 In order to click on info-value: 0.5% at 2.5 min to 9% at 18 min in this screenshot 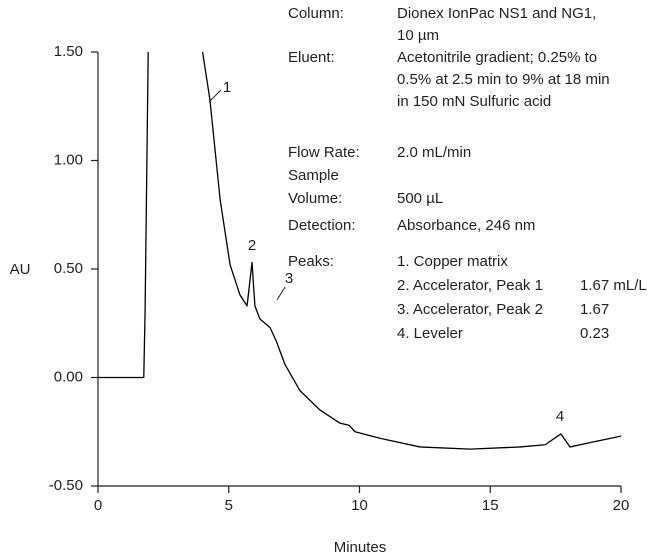, I will do `click(503, 79)`.